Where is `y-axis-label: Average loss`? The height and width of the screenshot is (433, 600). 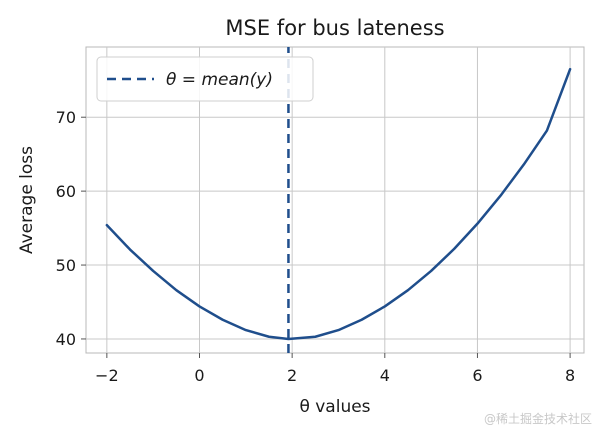 y-axis-label: Average loss is located at coordinates (27, 200).